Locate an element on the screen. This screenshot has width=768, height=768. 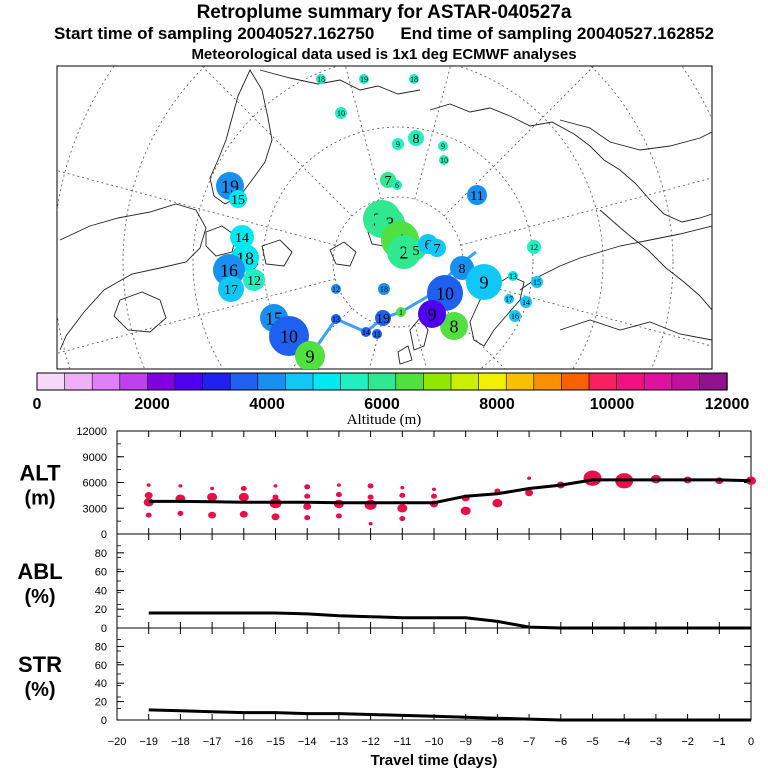
y-tick-label: 3000 is located at coordinates (95, 509).